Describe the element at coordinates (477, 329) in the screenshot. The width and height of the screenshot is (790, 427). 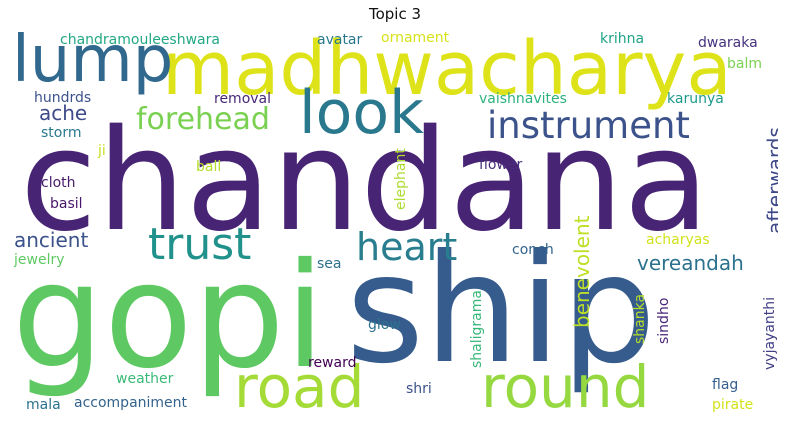
I see `word-shaligrama: shaligrama` at that location.